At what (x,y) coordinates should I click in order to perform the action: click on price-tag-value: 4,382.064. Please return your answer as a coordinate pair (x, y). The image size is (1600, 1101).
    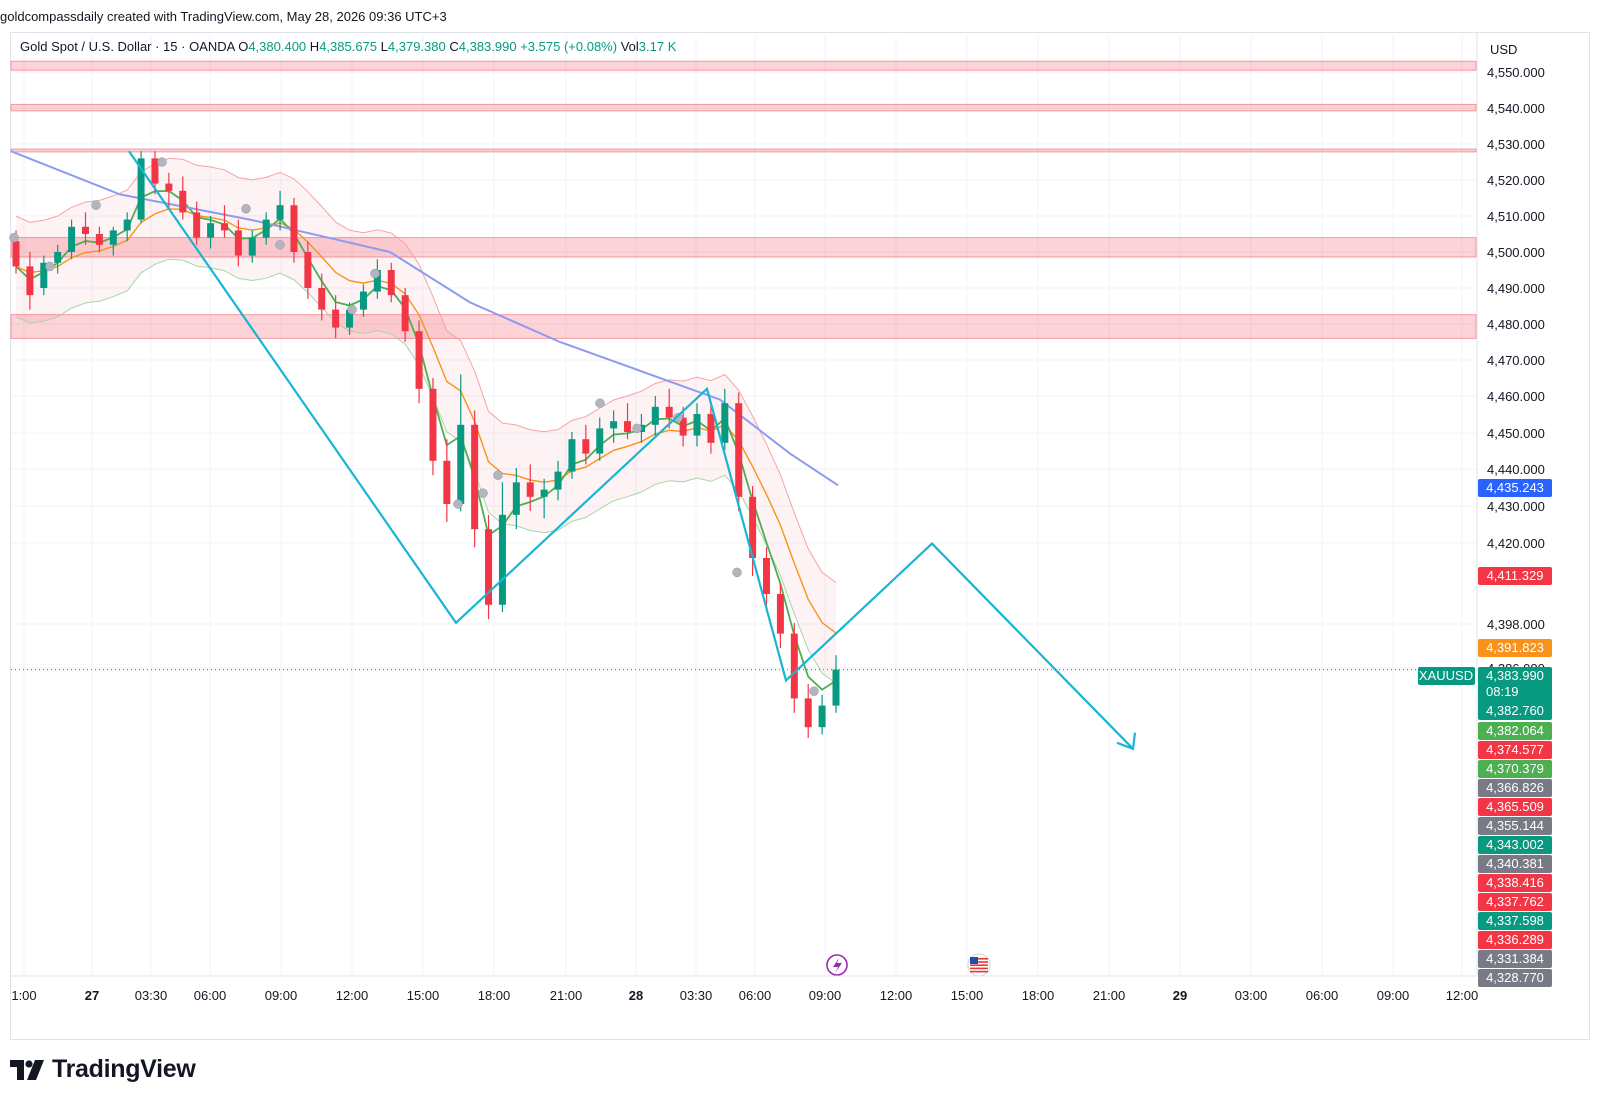
    Looking at the image, I should click on (1515, 730).